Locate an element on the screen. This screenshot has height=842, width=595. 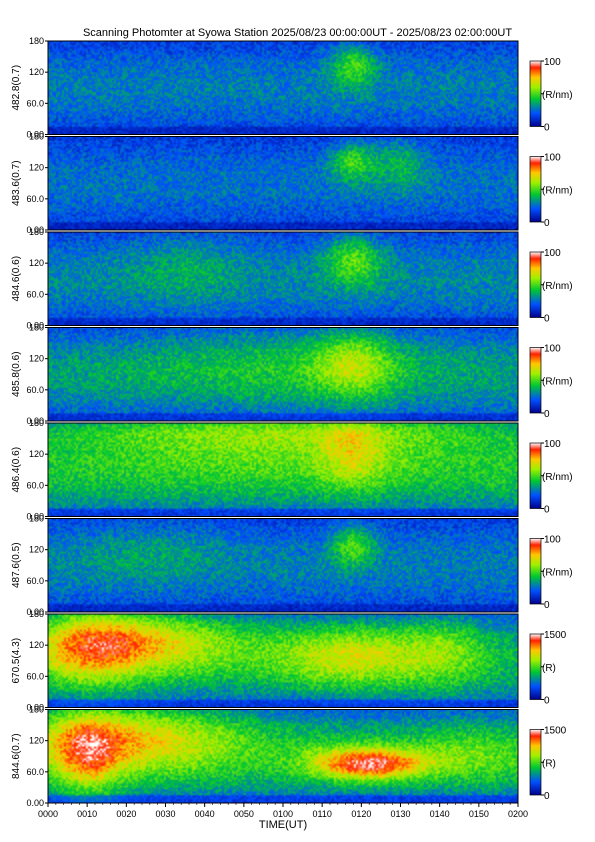
x-tick-label: 0200 is located at coordinates (518, 814).